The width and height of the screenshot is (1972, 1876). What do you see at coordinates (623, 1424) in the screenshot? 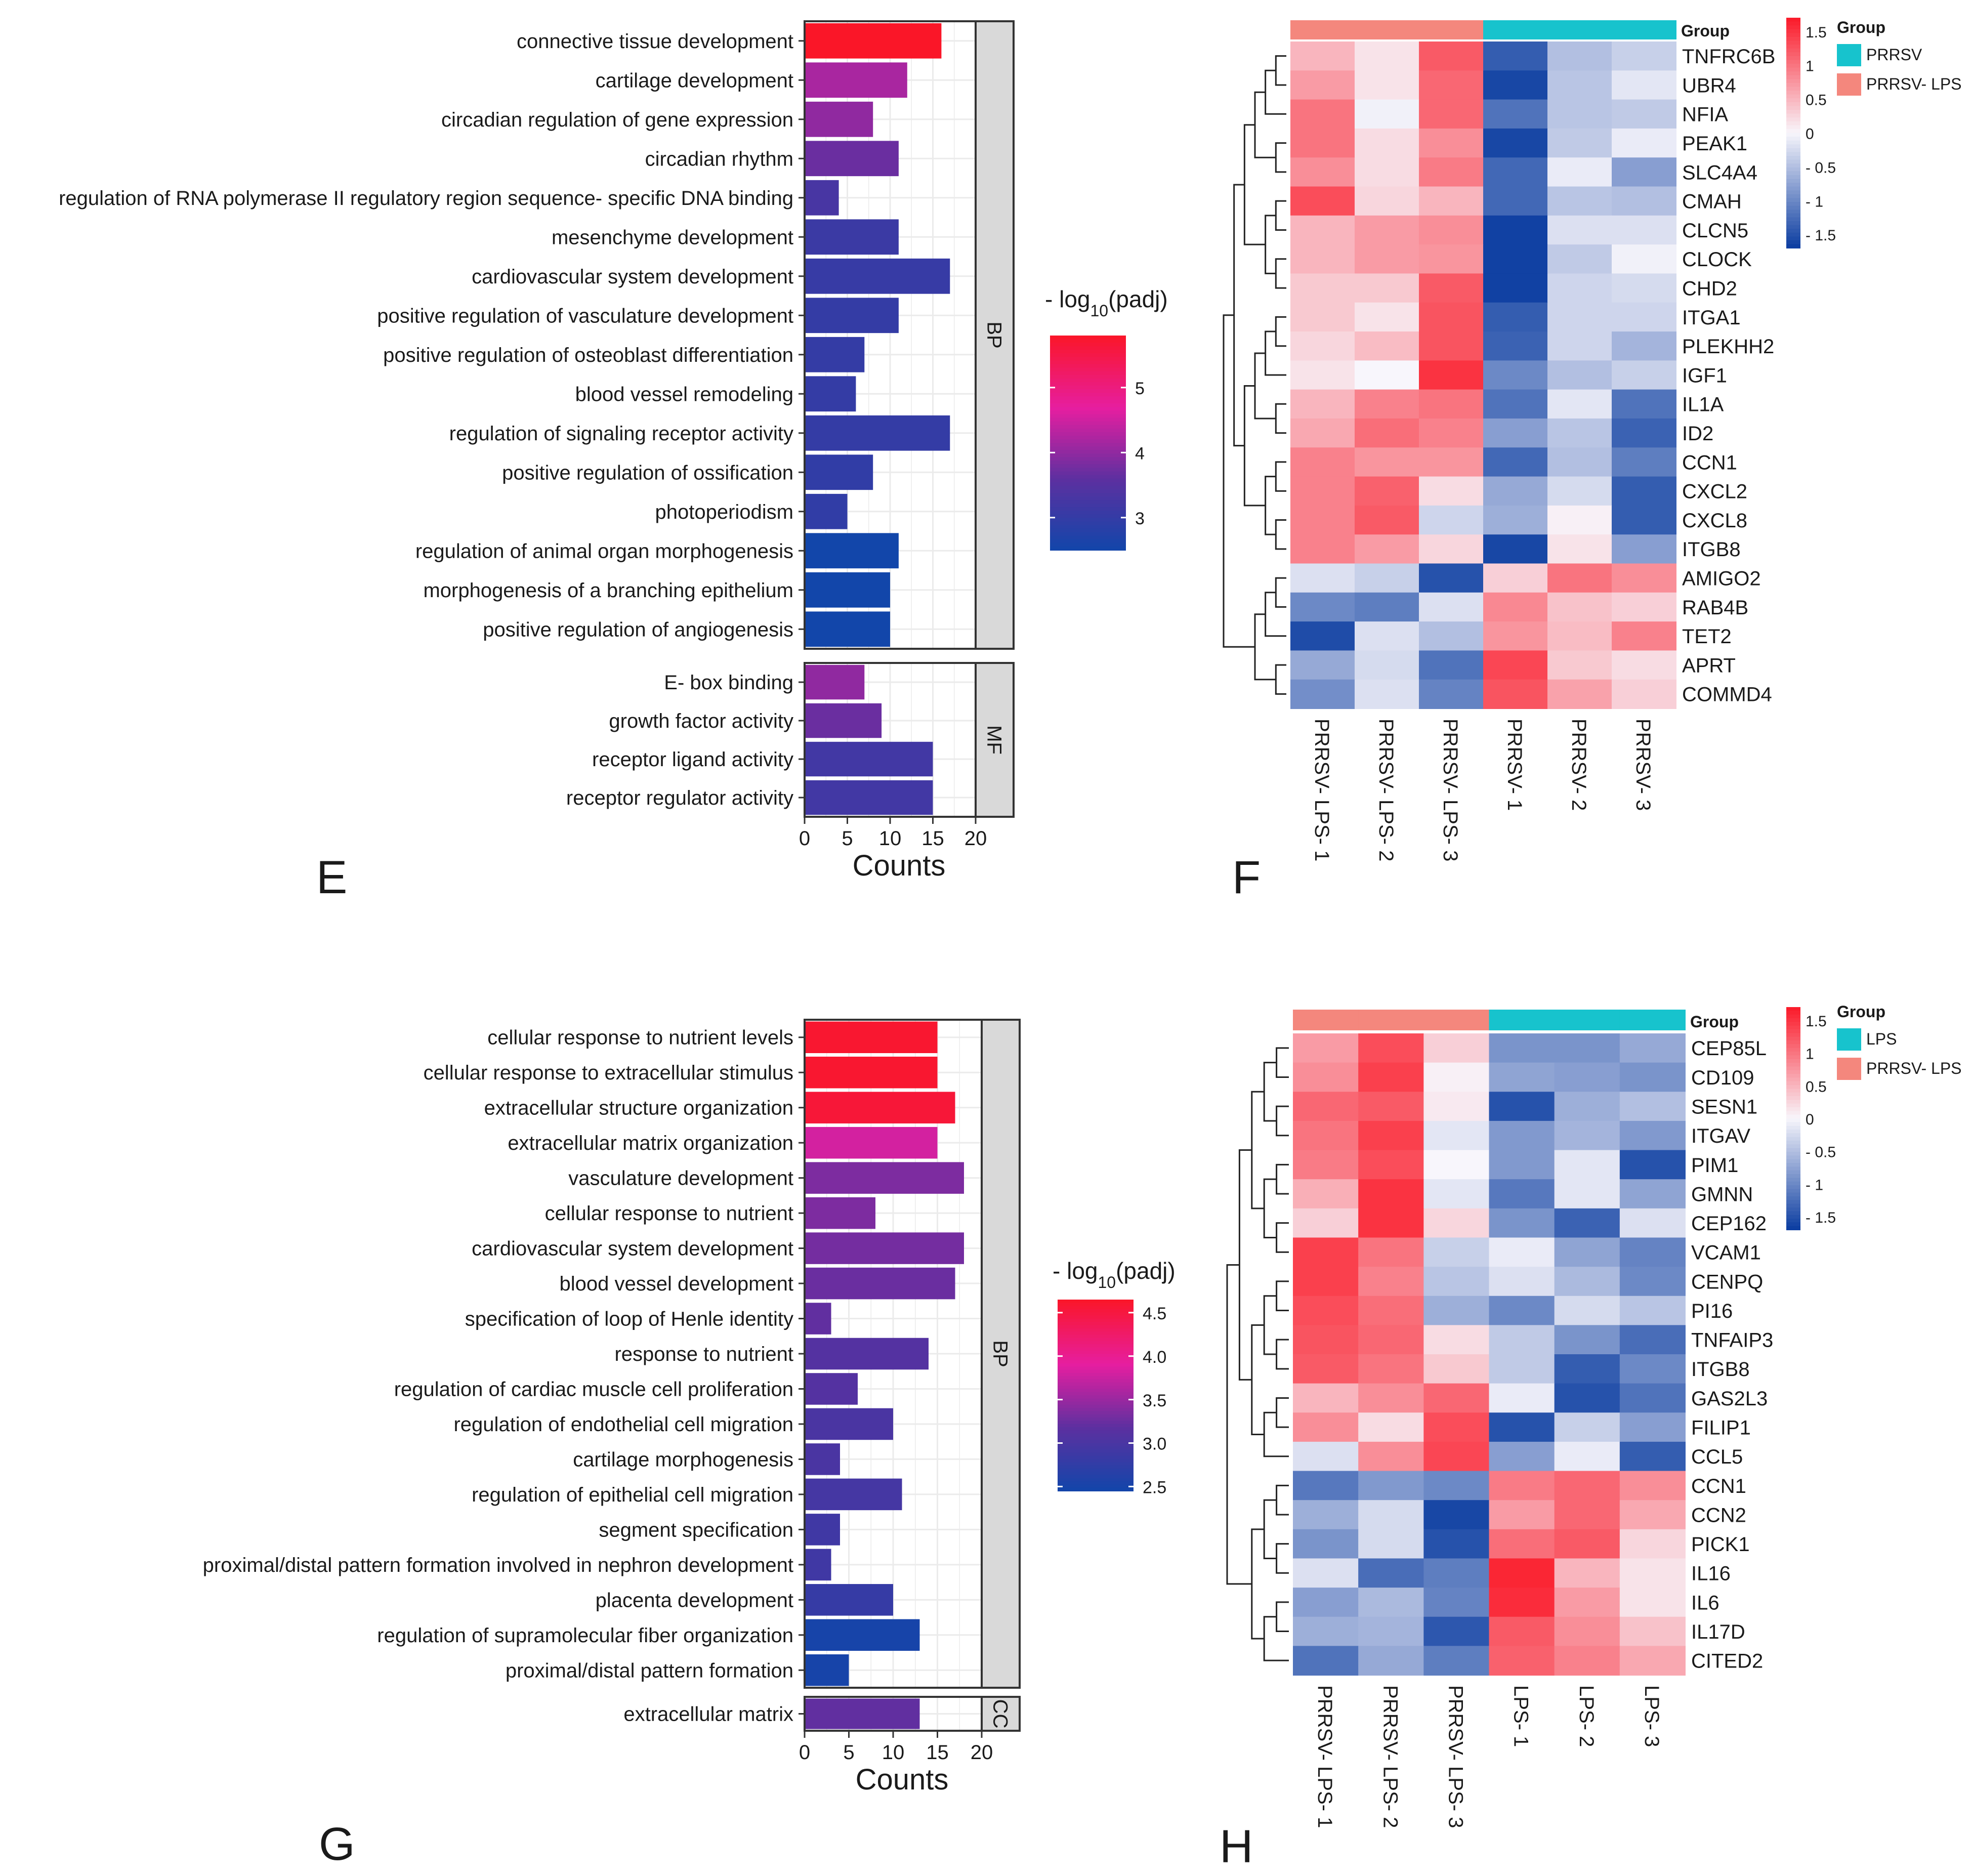
I see `term-label: regulation of endothelial cell migration` at bounding box center [623, 1424].